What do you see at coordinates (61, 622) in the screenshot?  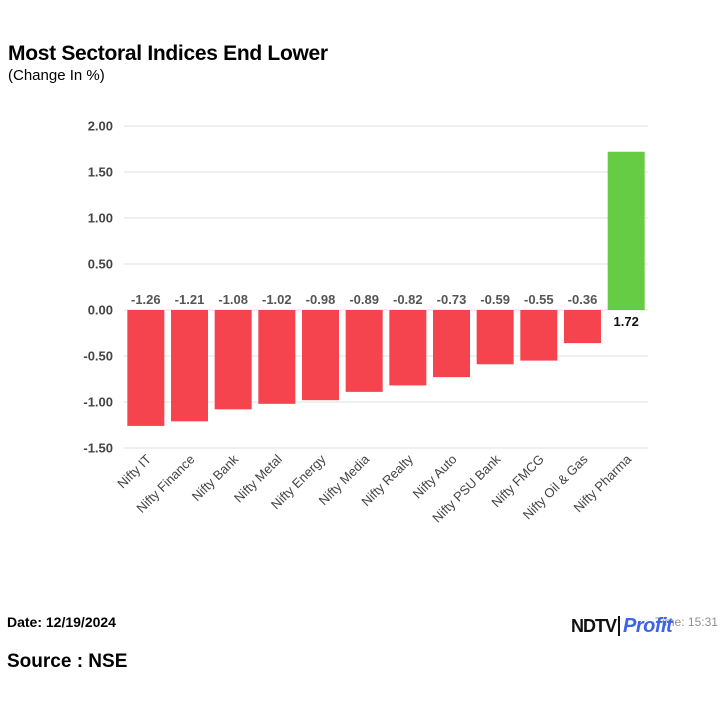 I see `date-label: Date: 12/19/2024` at bounding box center [61, 622].